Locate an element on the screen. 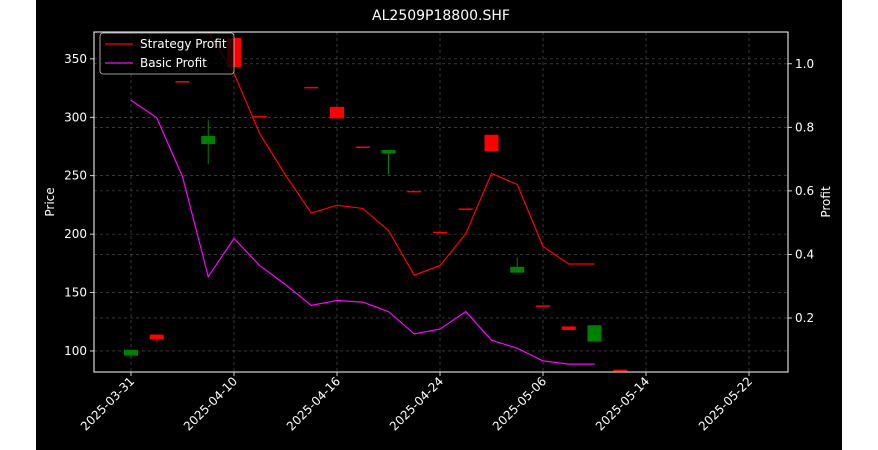 The height and width of the screenshot is (450, 878). y-tick-label-left: 200 is located at coordinates (75, 234).